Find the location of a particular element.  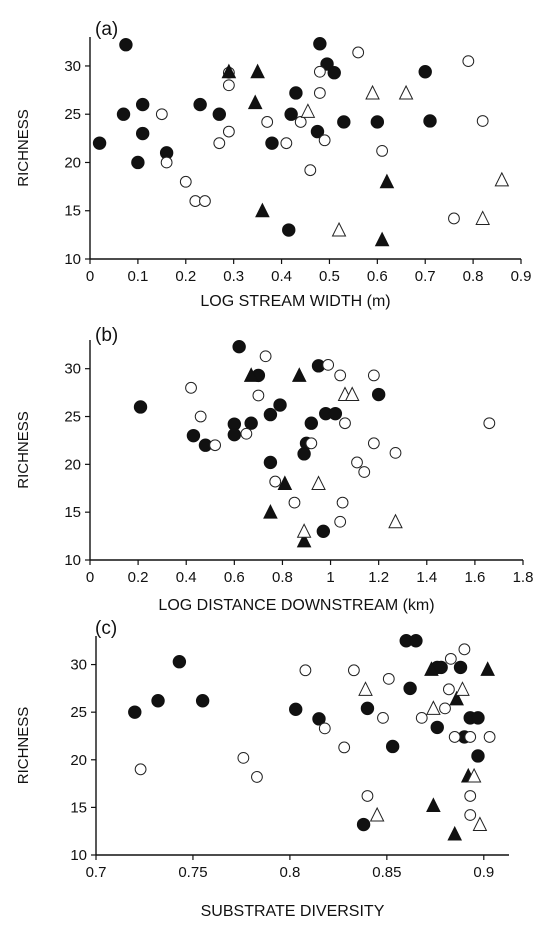

x-tick-label: 1.4 is located at coordinates (426, 577).